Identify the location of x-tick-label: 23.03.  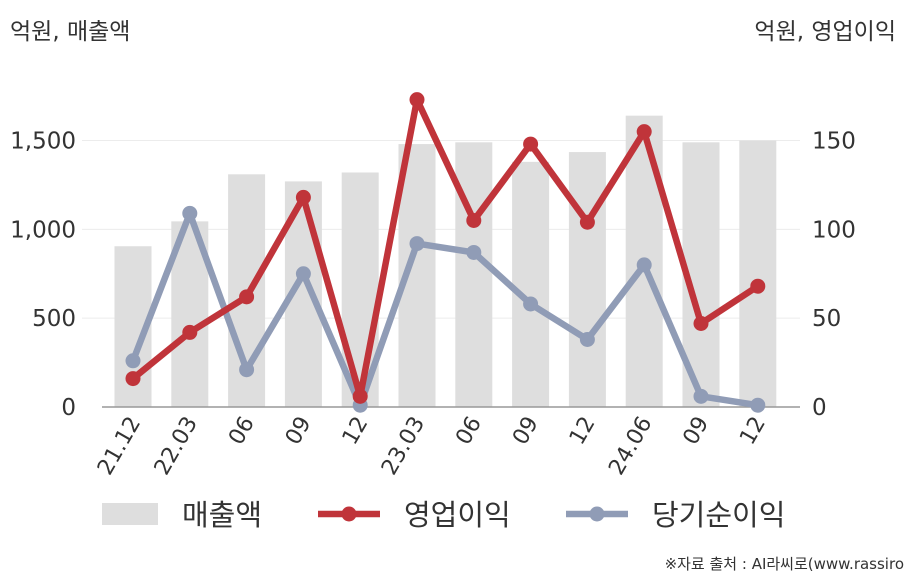
(403, 446).